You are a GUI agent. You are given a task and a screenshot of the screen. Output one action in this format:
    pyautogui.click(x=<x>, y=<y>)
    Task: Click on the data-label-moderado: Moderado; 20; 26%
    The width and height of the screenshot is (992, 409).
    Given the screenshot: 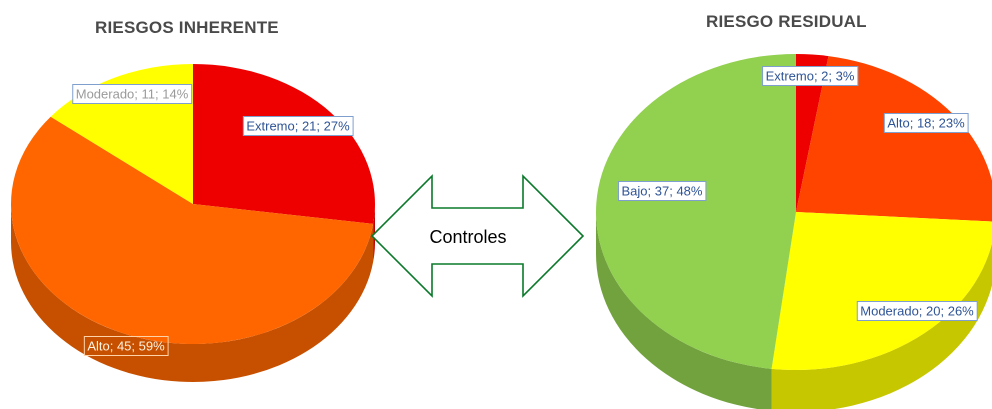 What is the action you would take?
    pyautogui.click(x=917, y=311)
    